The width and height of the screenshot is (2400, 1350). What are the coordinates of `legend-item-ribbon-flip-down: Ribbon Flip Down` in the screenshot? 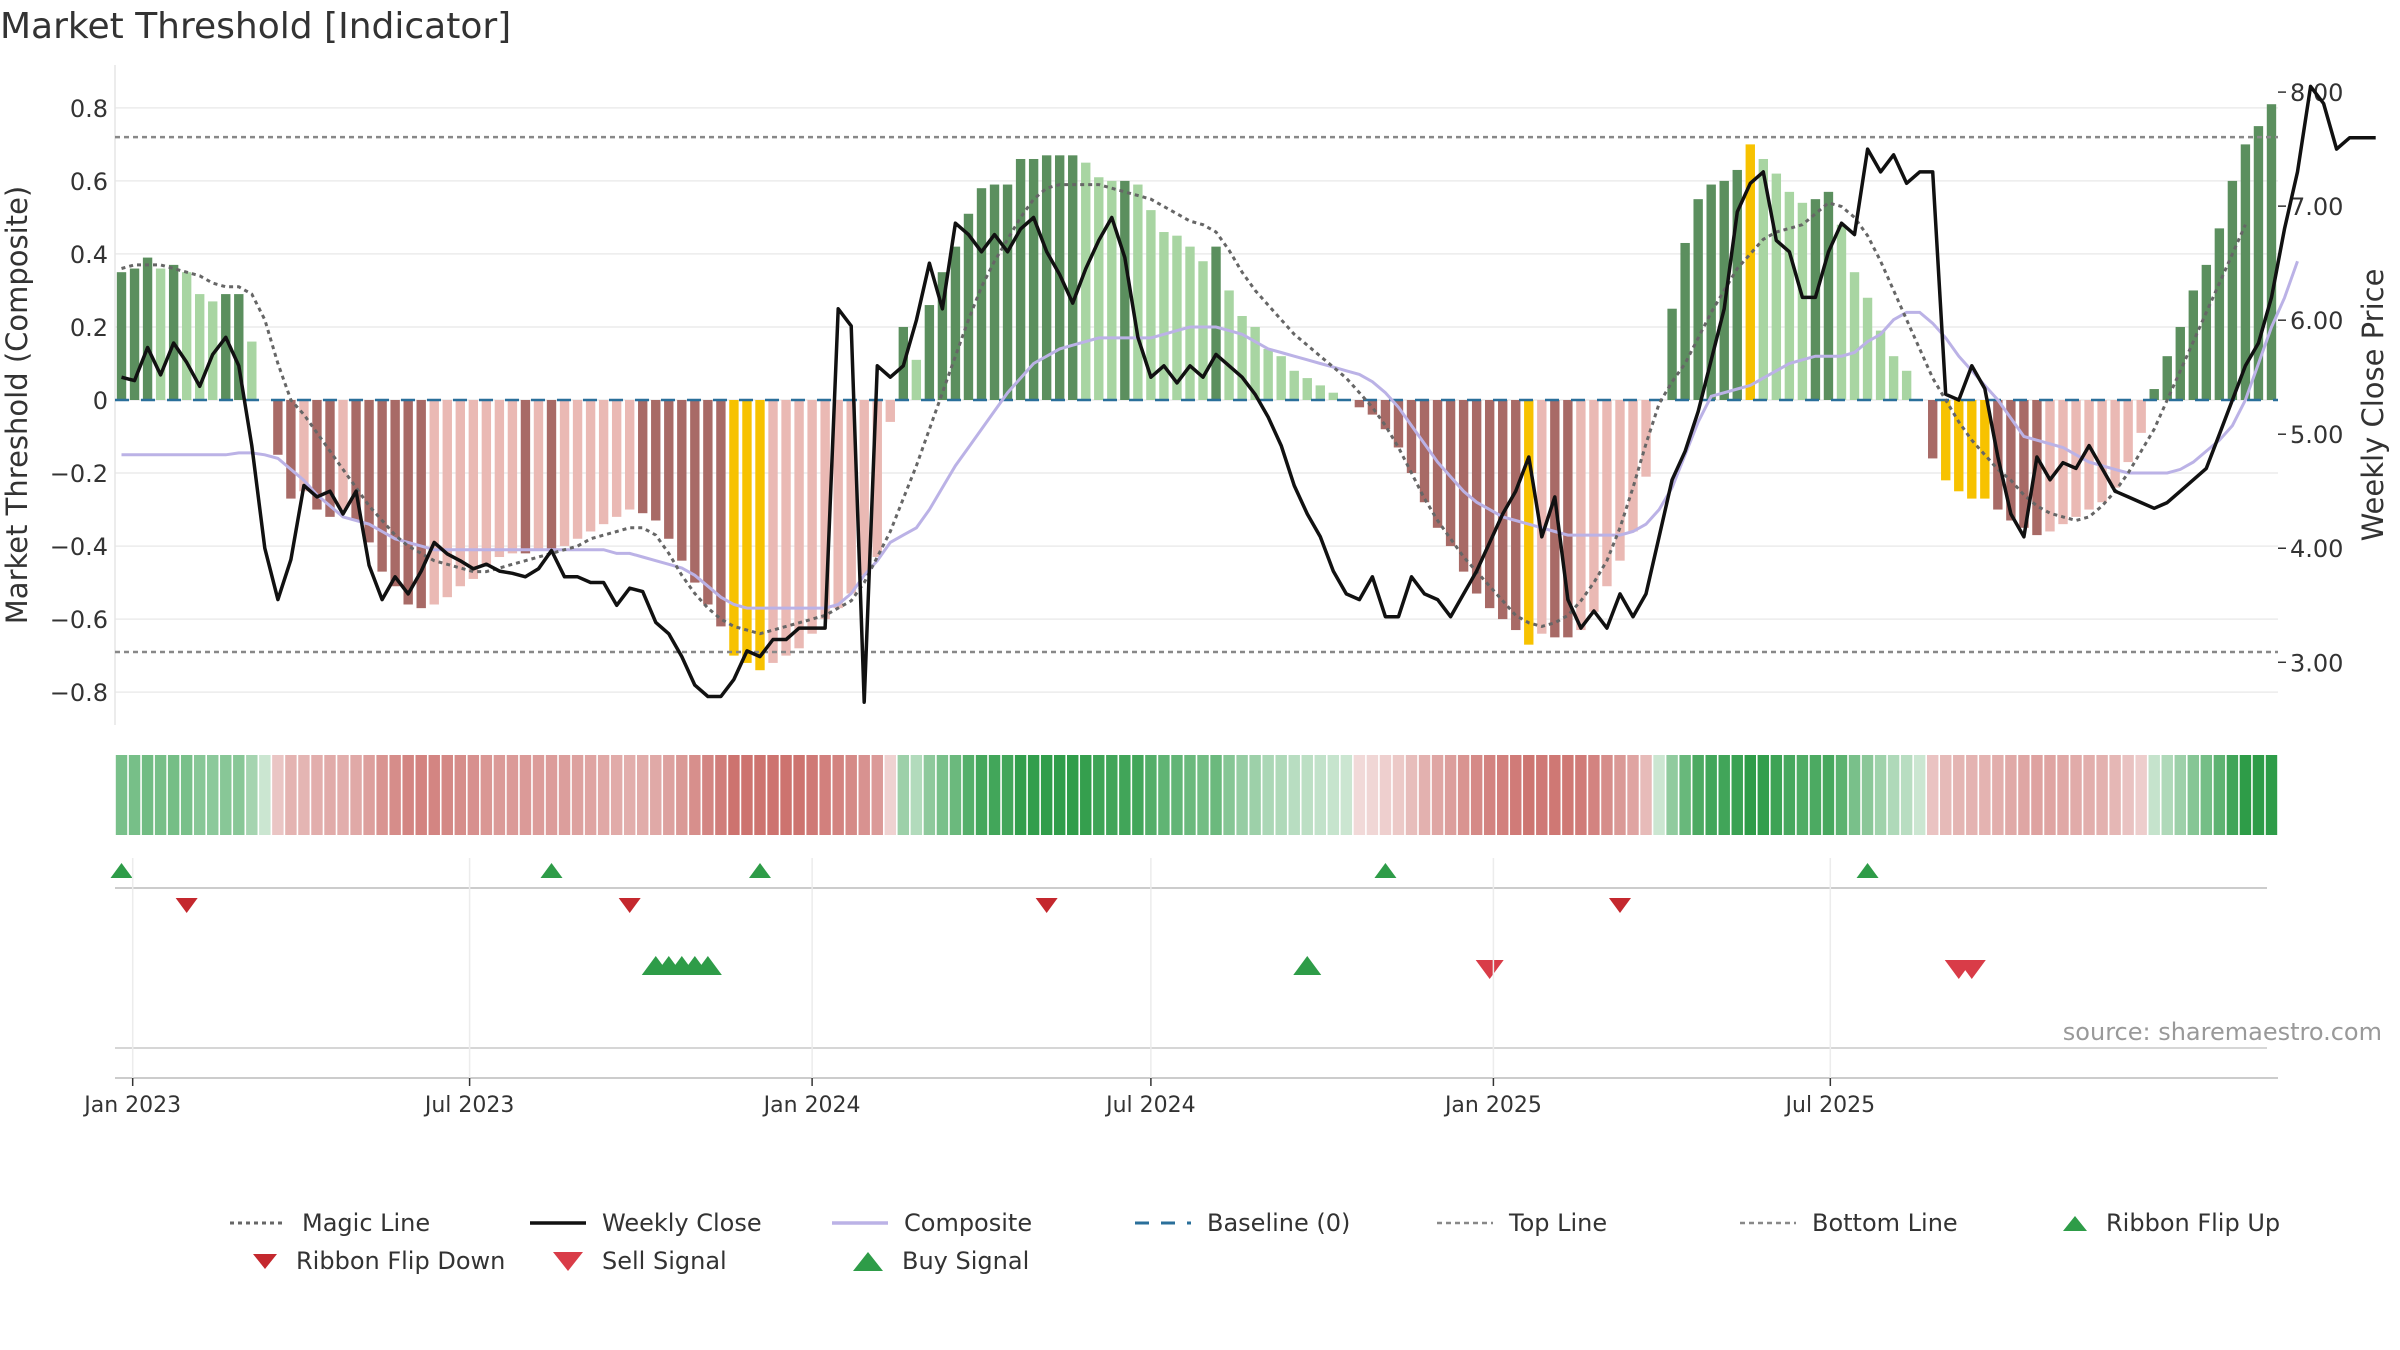 It's located at (377, 1261).